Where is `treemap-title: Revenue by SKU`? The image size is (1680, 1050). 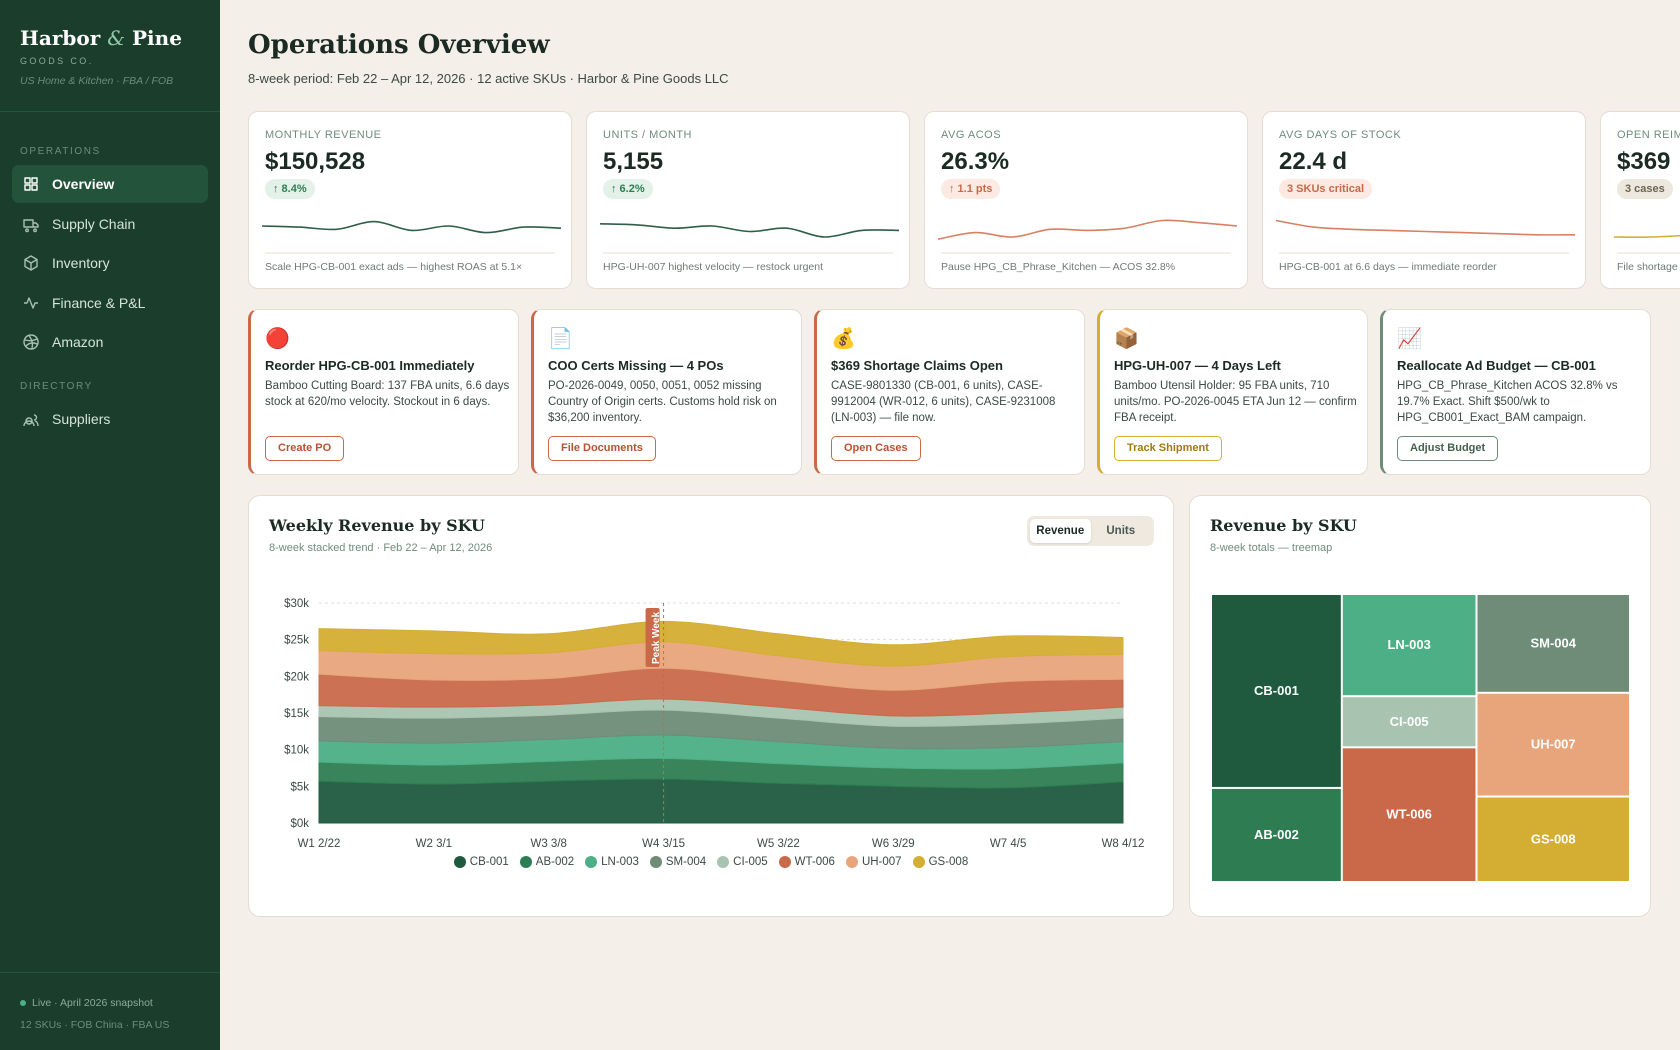 treemap-title: Revenue by SKU is located at coordinates (1283, 525).